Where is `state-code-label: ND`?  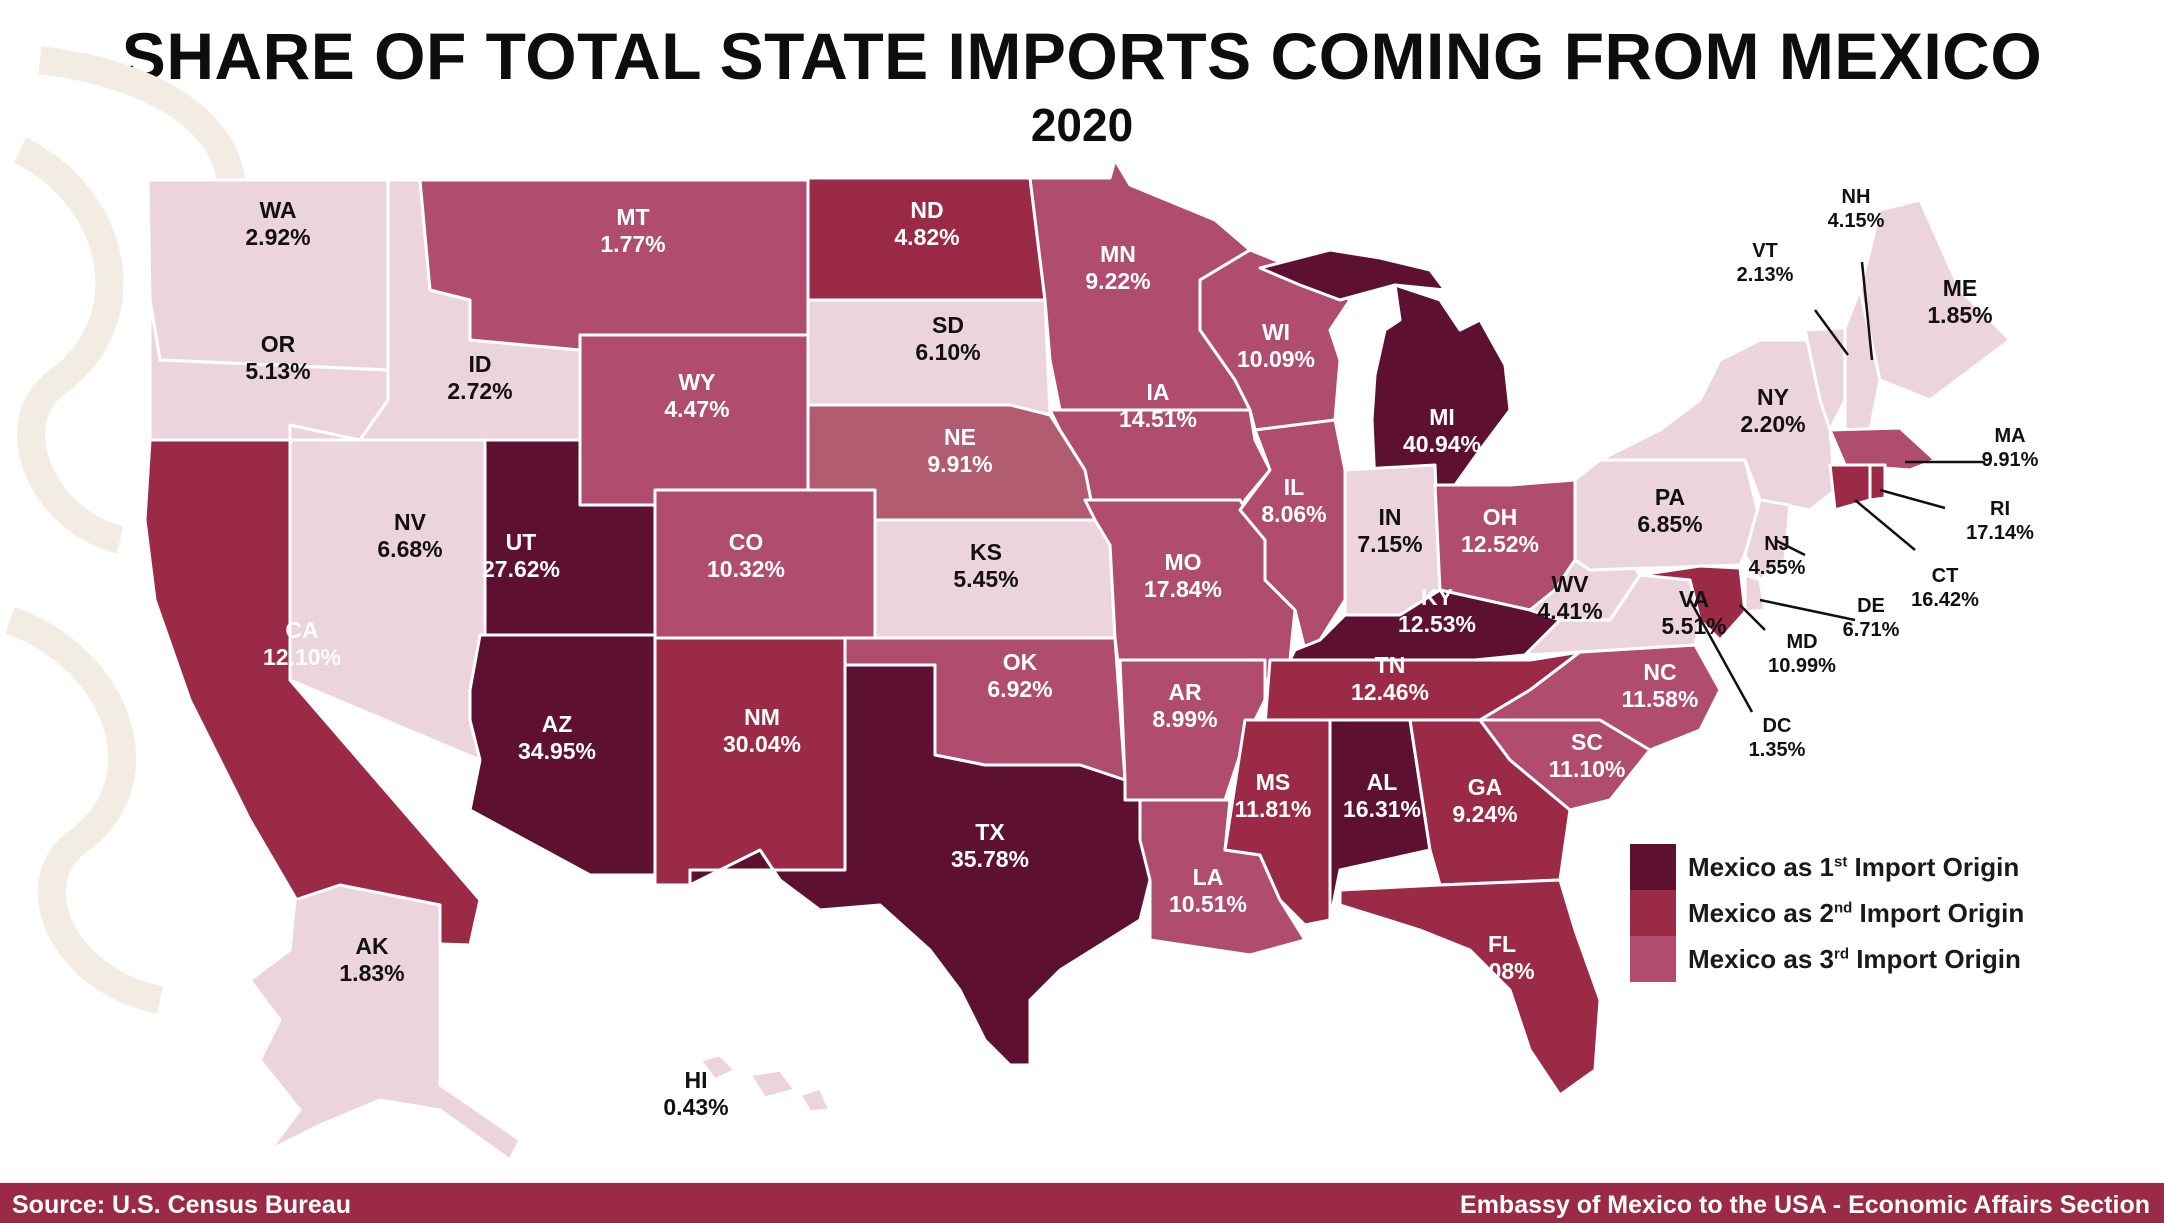 state-code-label: ND is located at coordinates (926, 210).